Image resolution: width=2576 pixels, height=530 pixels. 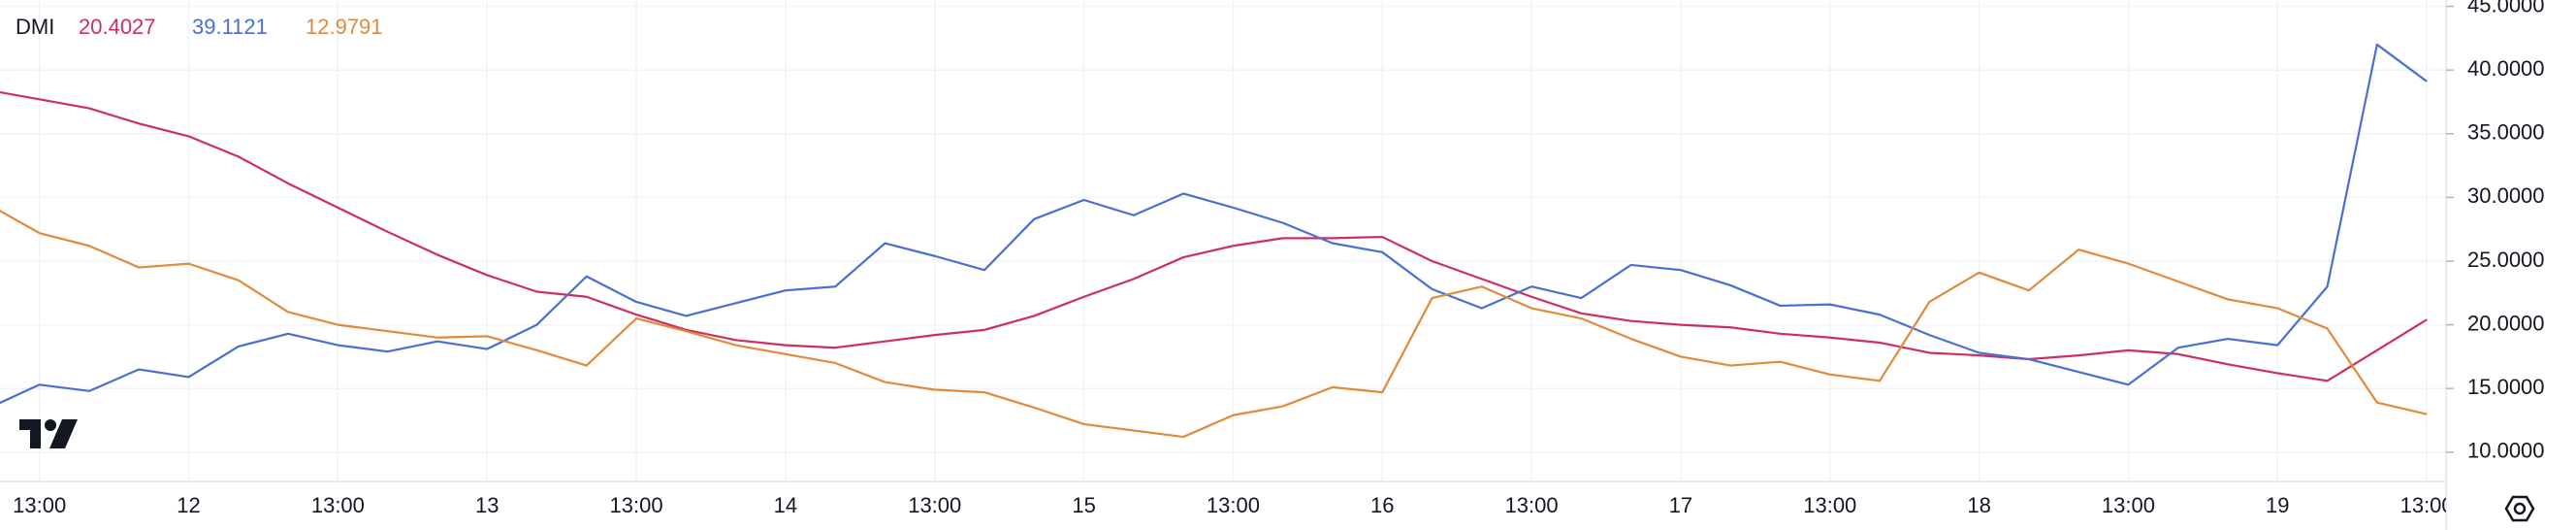 What do you see at coordinates (1978, 505) in the screenshot?
I see `x-tick-label: 18` at bounding box center [1978, 505].